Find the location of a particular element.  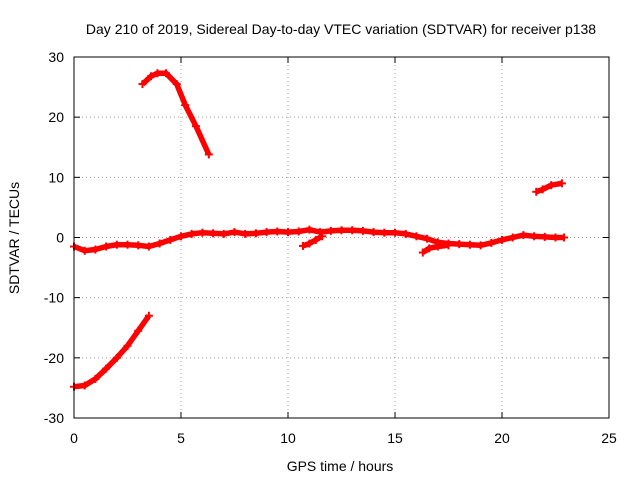

y-tick-label: -20 is located at coordinates (54, 358).